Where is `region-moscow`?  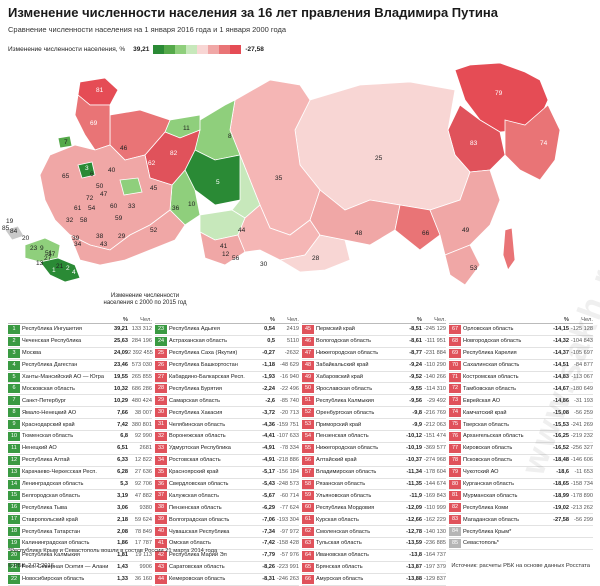
region-moscow is located at coordinates (86, 170).